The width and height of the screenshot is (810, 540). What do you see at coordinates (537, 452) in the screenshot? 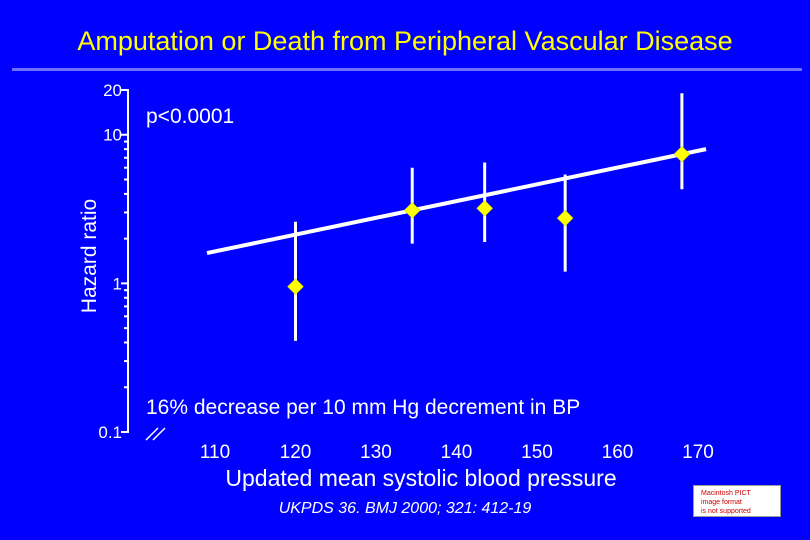
I see `x-tick-label: 150` at bounding box center [537, 452].